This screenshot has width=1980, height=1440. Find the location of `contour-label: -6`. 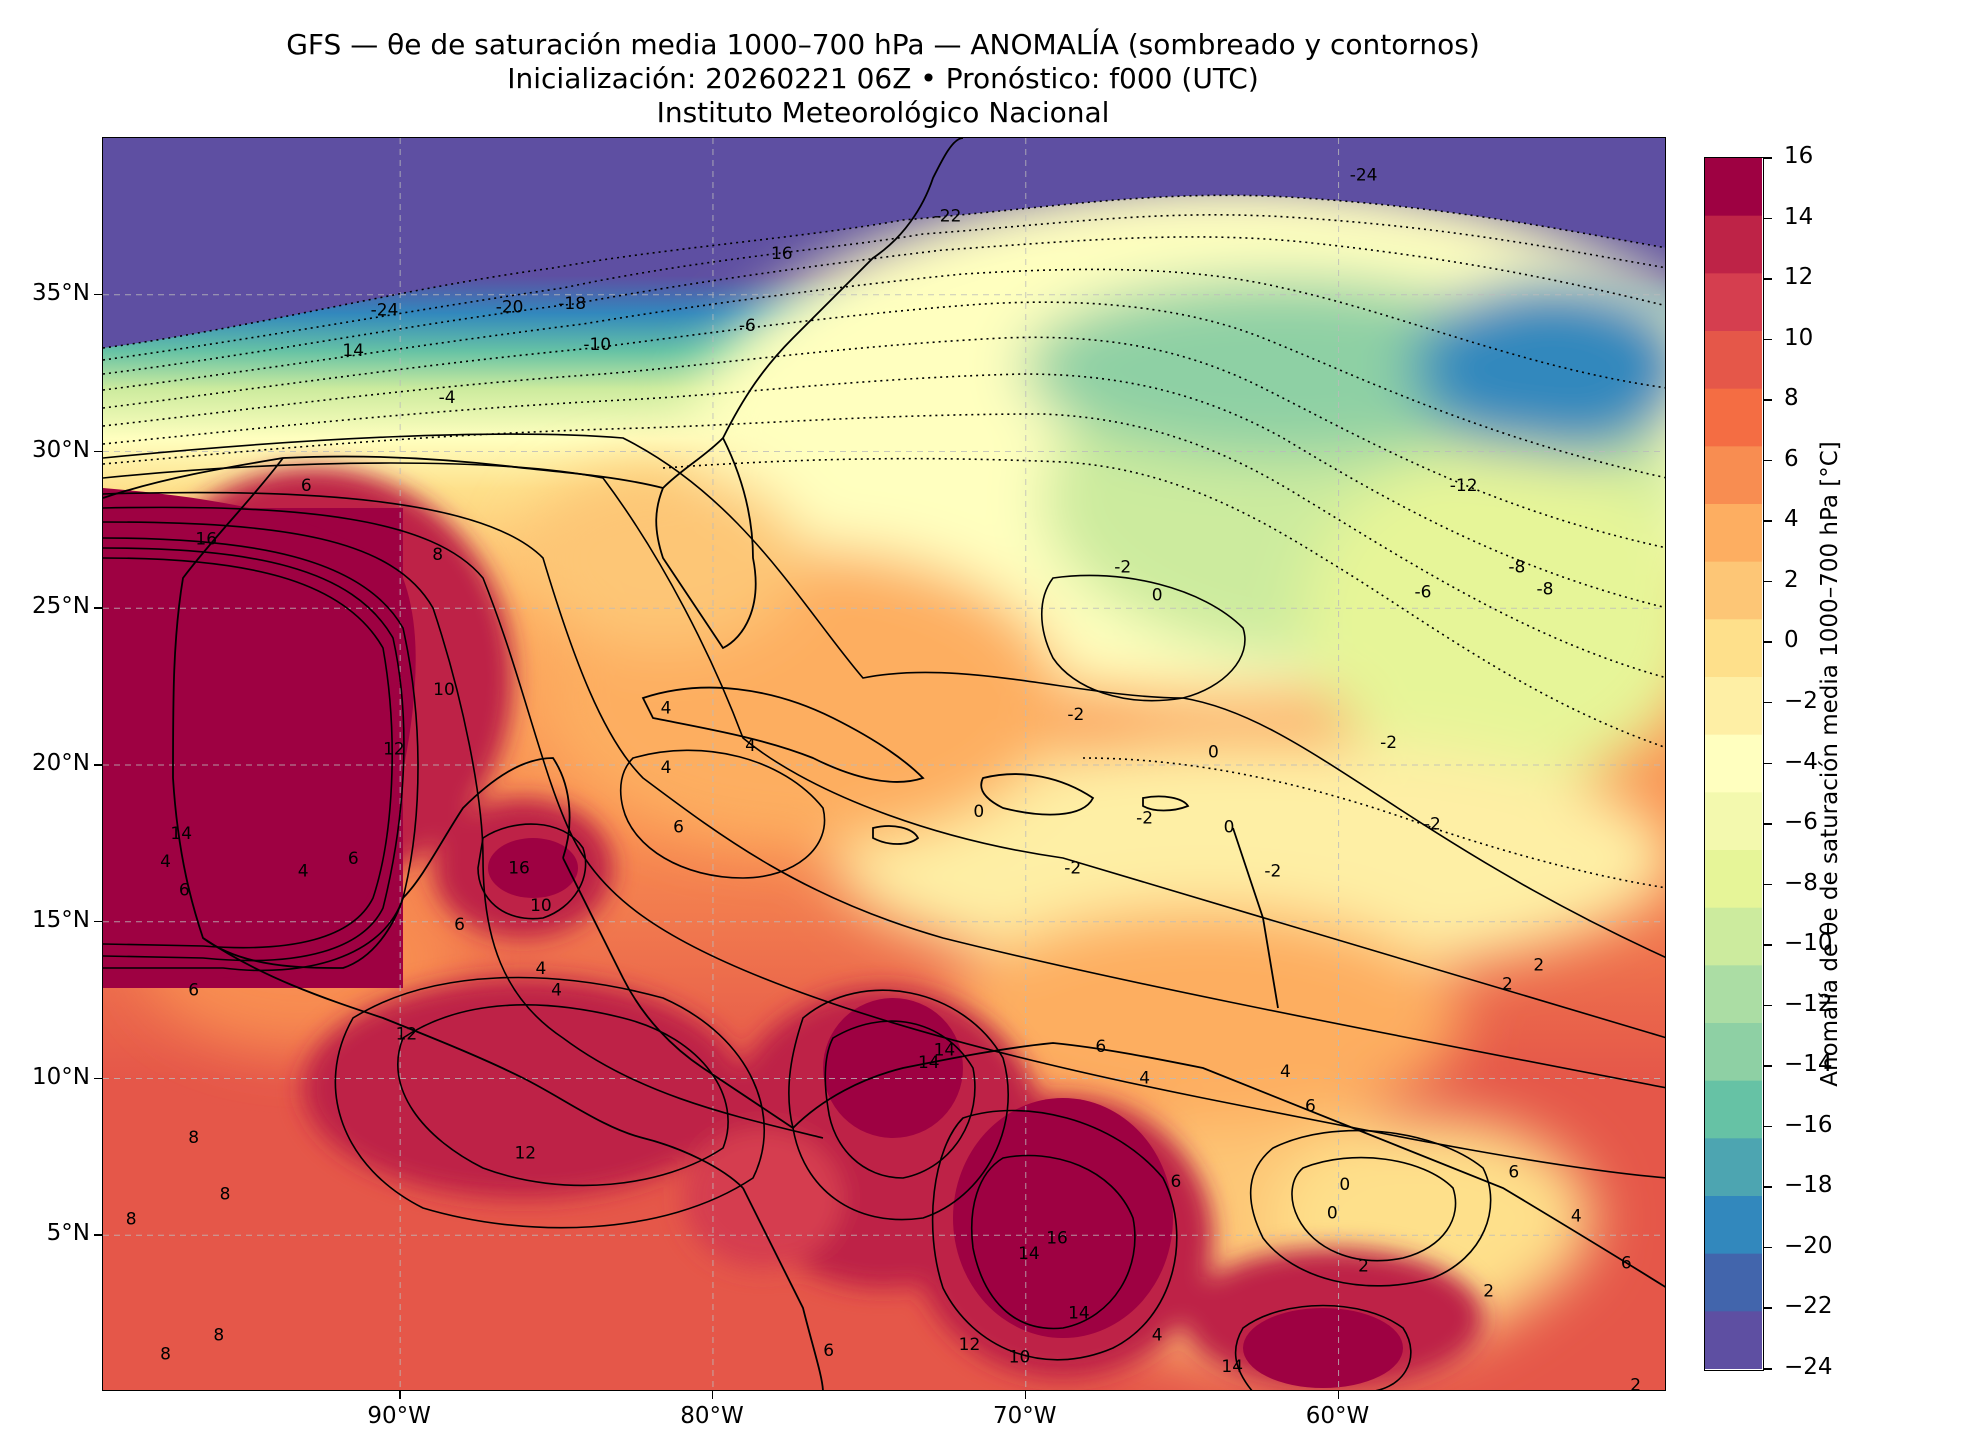

contour-label: -6 is located at coordinates (747, 326).